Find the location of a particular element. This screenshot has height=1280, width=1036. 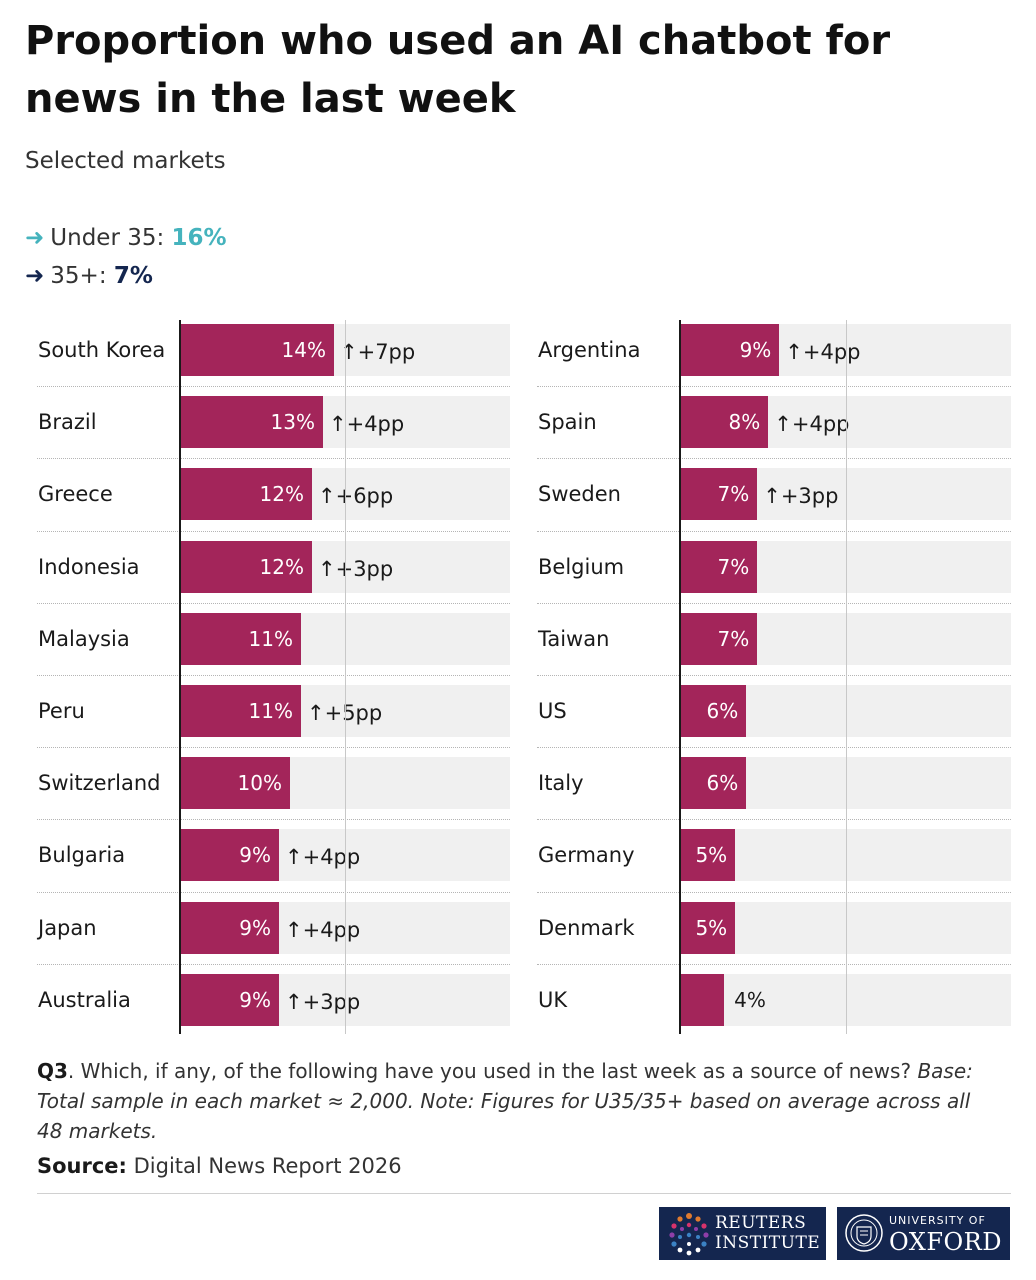

value-label: 14% is located at coordinates (303, 350).